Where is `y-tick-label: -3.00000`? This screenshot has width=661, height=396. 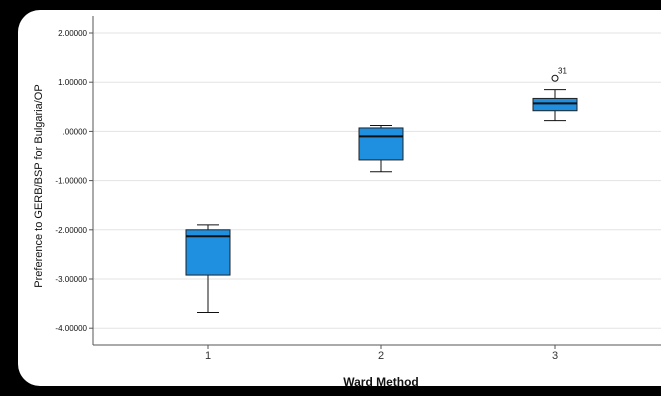 y-tick-label: -3.00000 is located at coordinates (71, 279).